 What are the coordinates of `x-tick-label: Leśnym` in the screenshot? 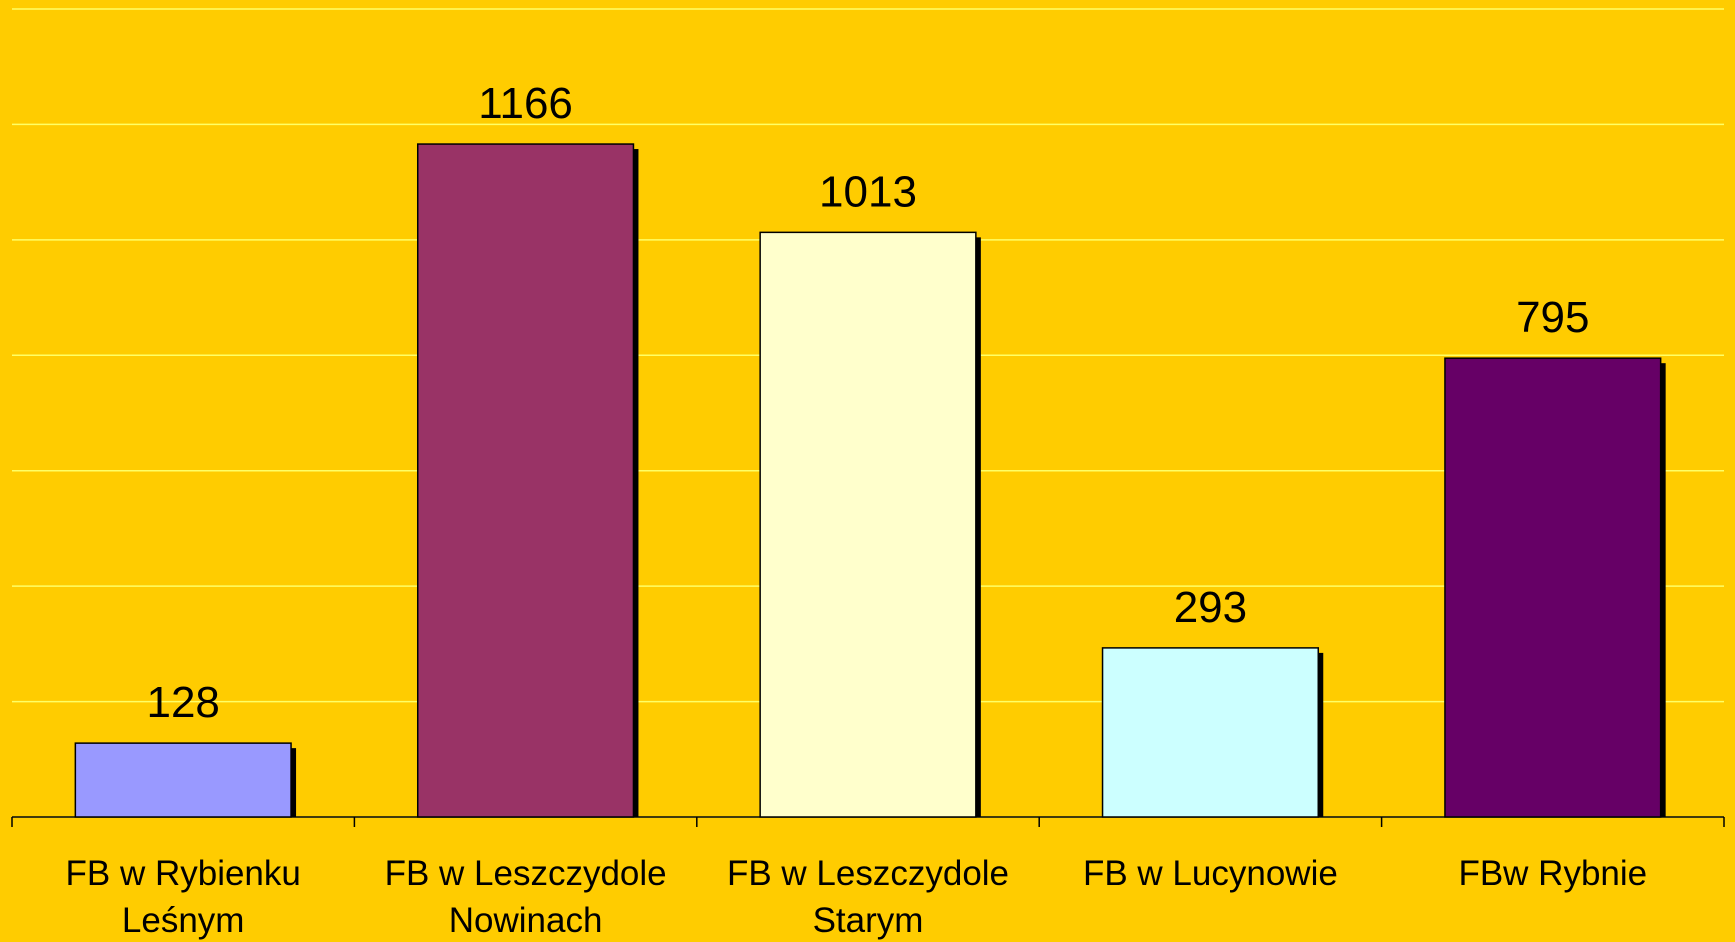 It's located at (183, 920).